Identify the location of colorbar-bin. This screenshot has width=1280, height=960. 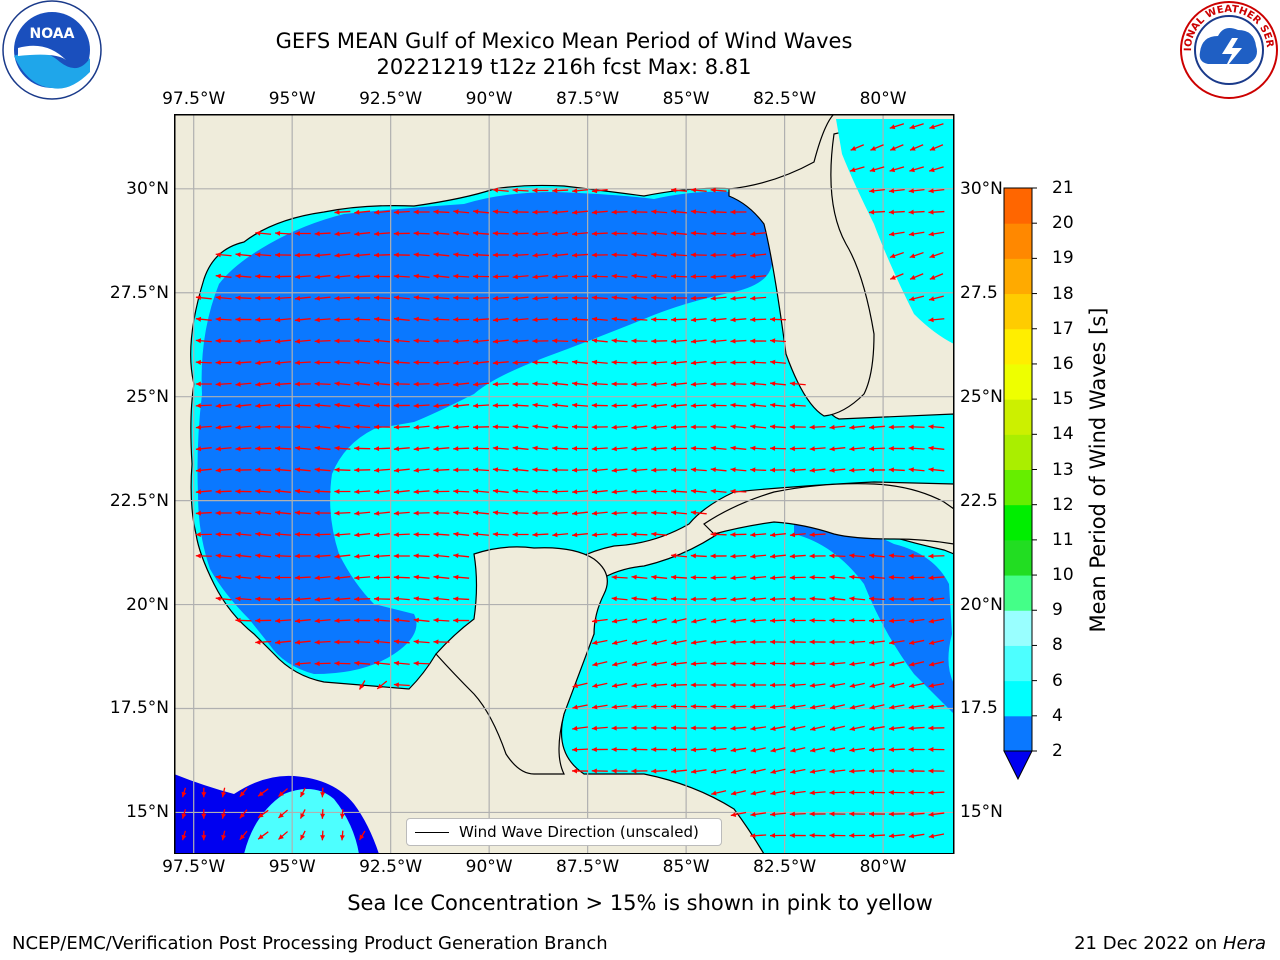
(1018, 346).